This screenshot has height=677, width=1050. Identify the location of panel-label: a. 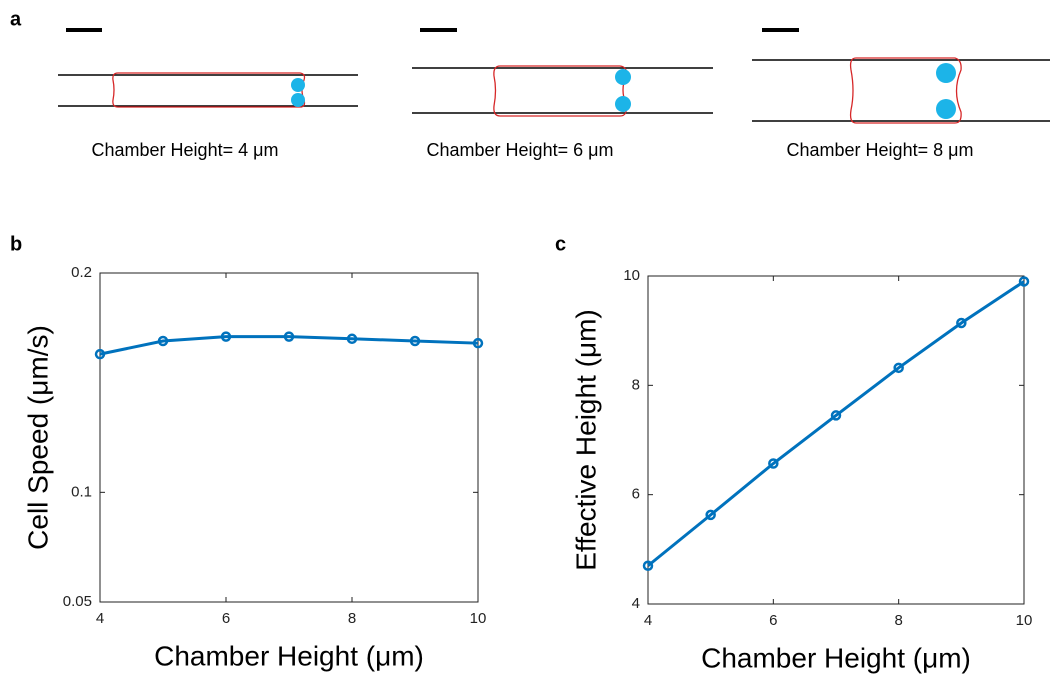
(16, 19).